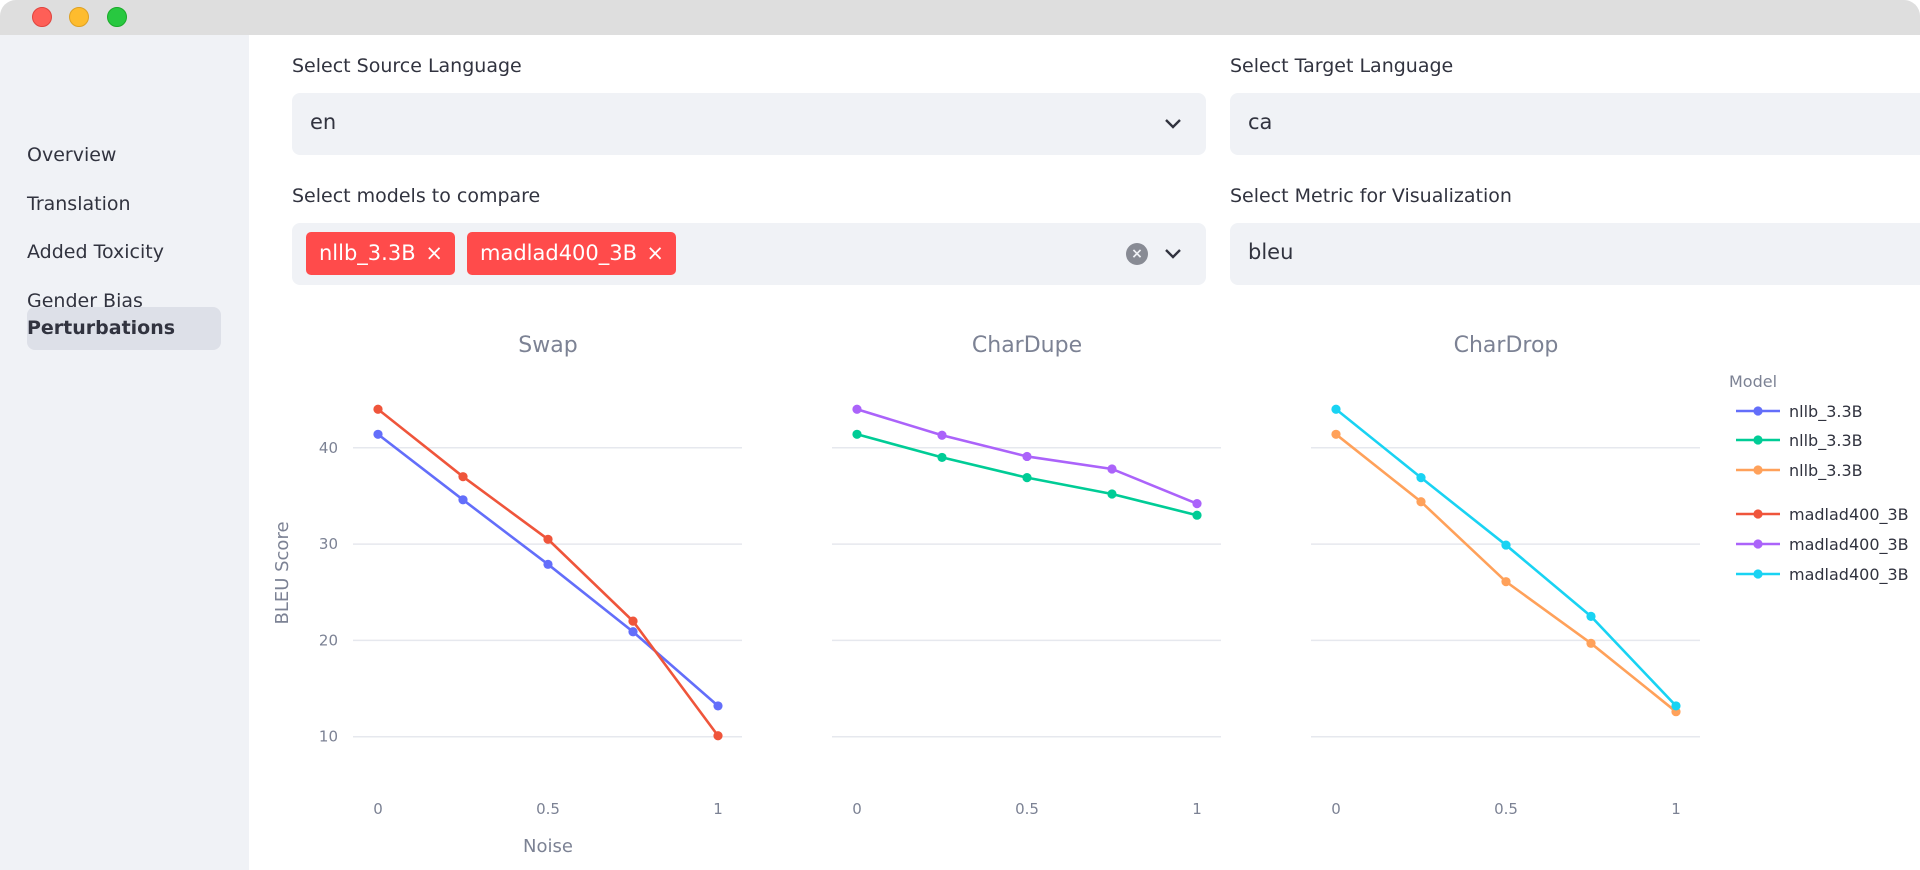 The width and height of the screenshot is (1920, 870). What do you see at coordinates (960, 17) in the screenshot?
I see `window-titlebar` at bounding box center [960, 17].